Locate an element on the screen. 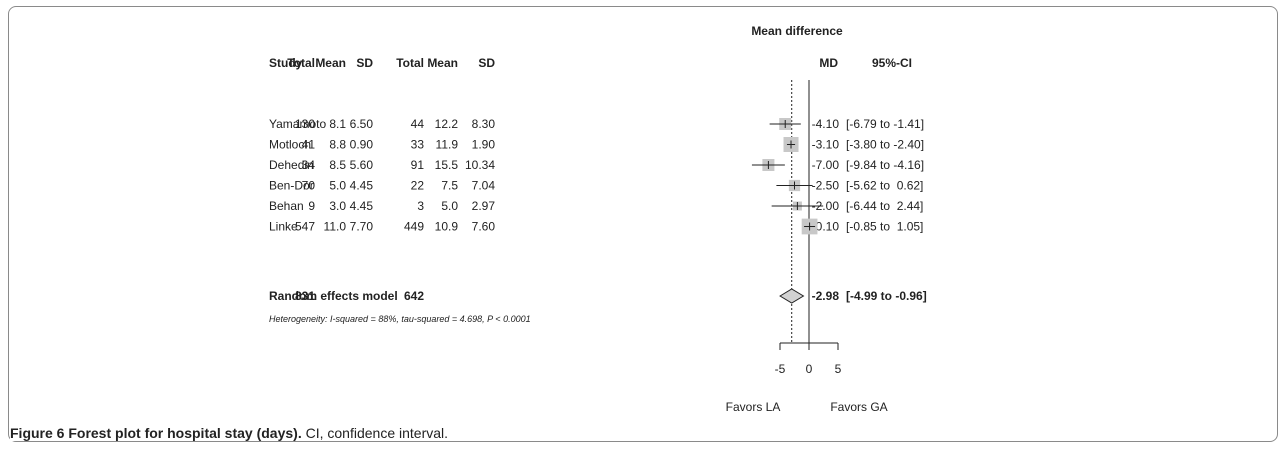 This screenshot has width=1288, height=451. study-ci: [-0.85 to 1.05] is located at coordinates (884, 227).